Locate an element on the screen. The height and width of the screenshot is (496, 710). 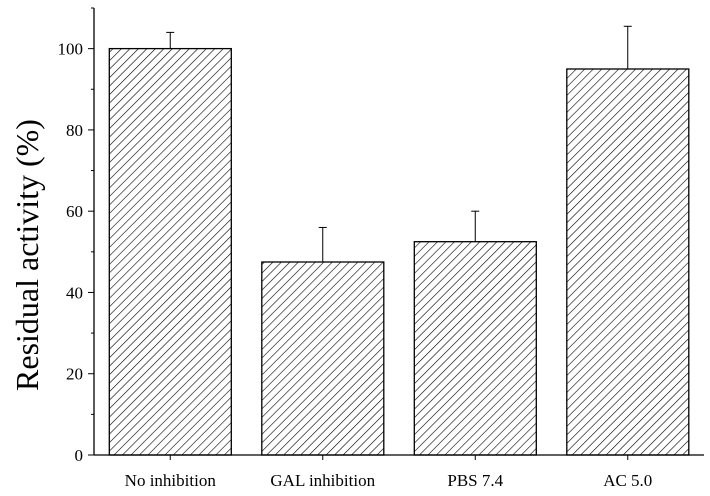
y-tick-label: 0 is located at coordinates (79, 455).